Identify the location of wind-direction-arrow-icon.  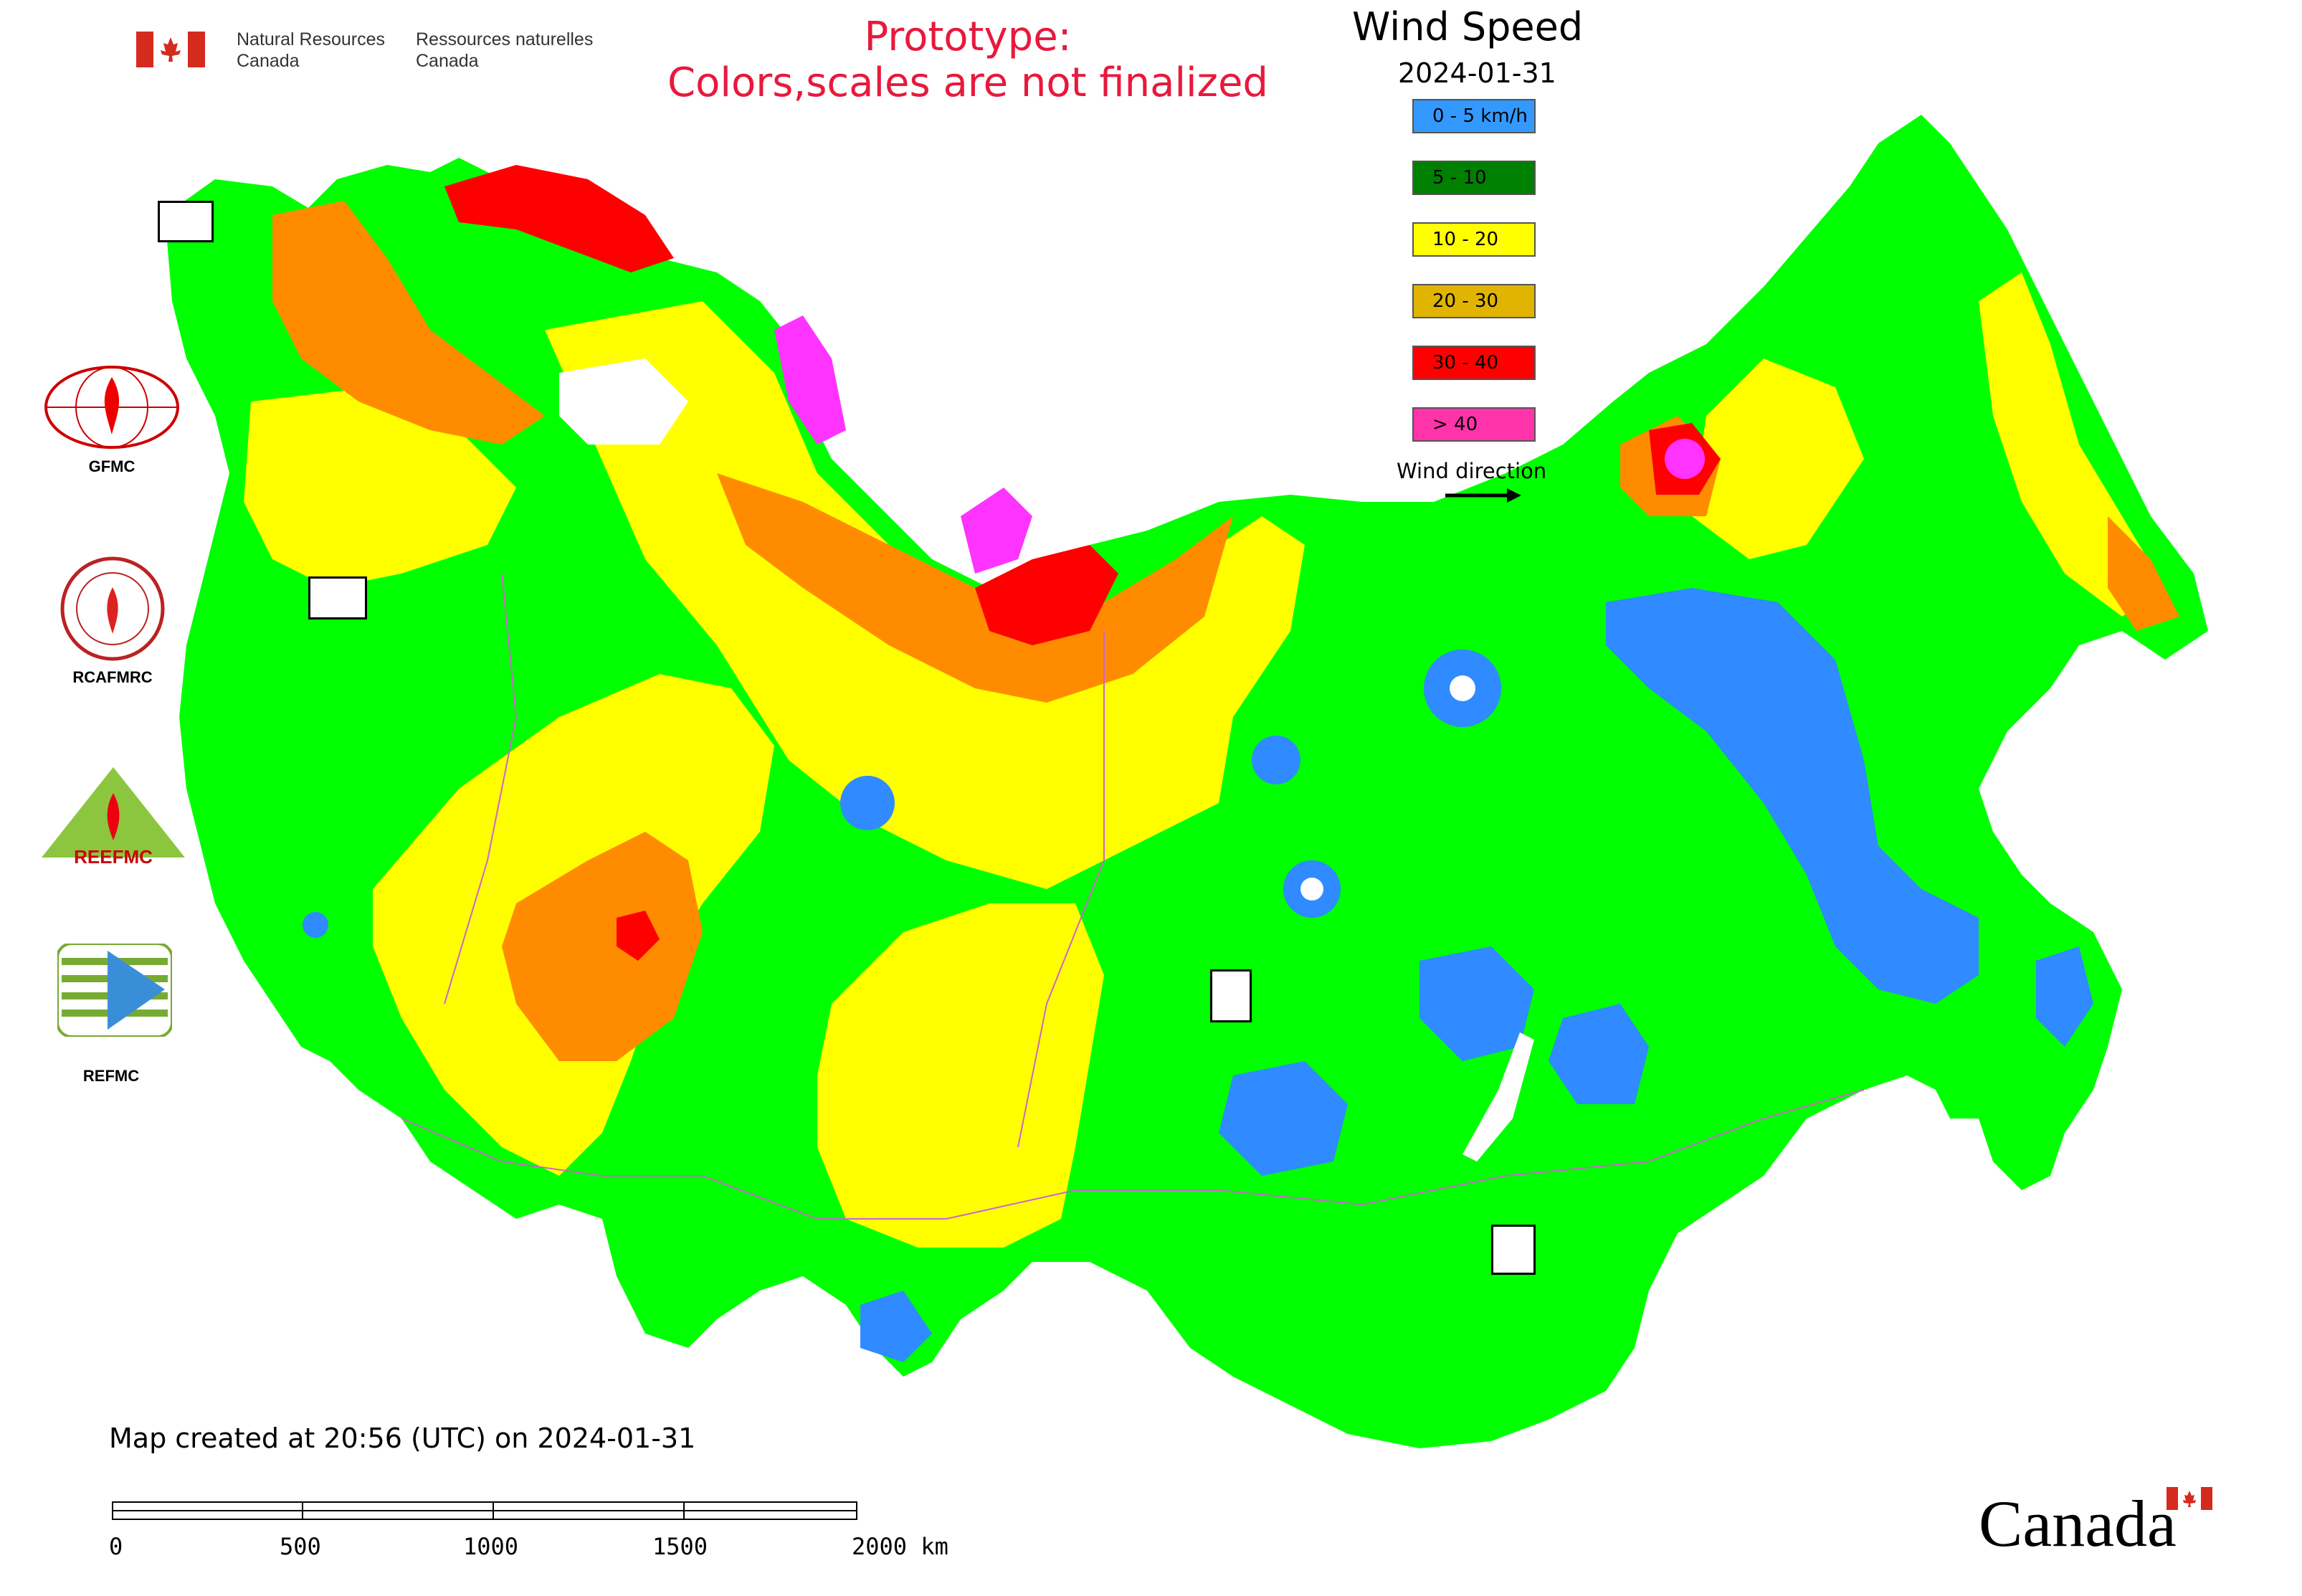
(1483, 495).